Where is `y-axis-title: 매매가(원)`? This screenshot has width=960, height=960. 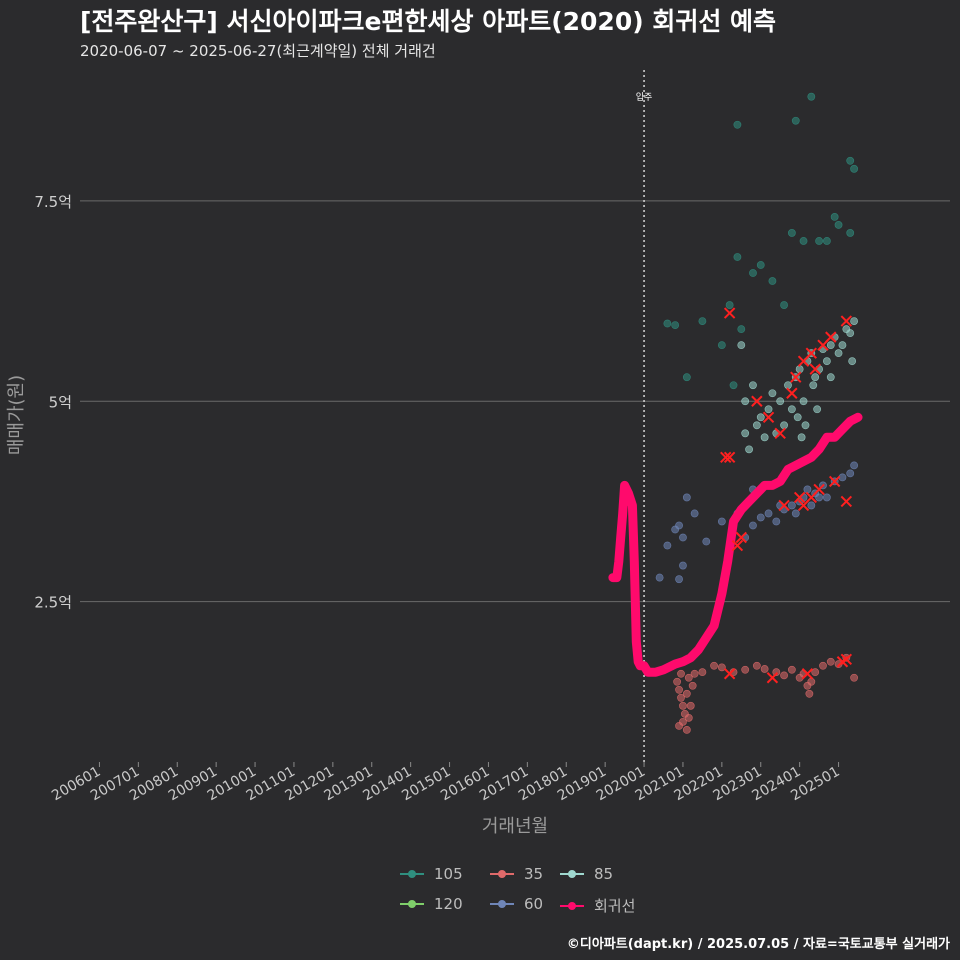 y-axis-title: 매매가(원) is located at coordinates (16, 415).